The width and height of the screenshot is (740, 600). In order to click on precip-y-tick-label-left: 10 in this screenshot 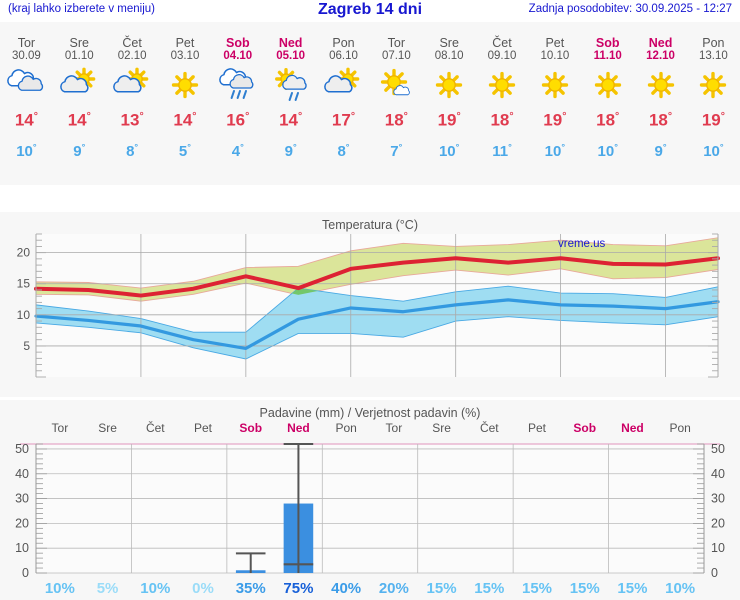, I will do `click(22, 548)`.